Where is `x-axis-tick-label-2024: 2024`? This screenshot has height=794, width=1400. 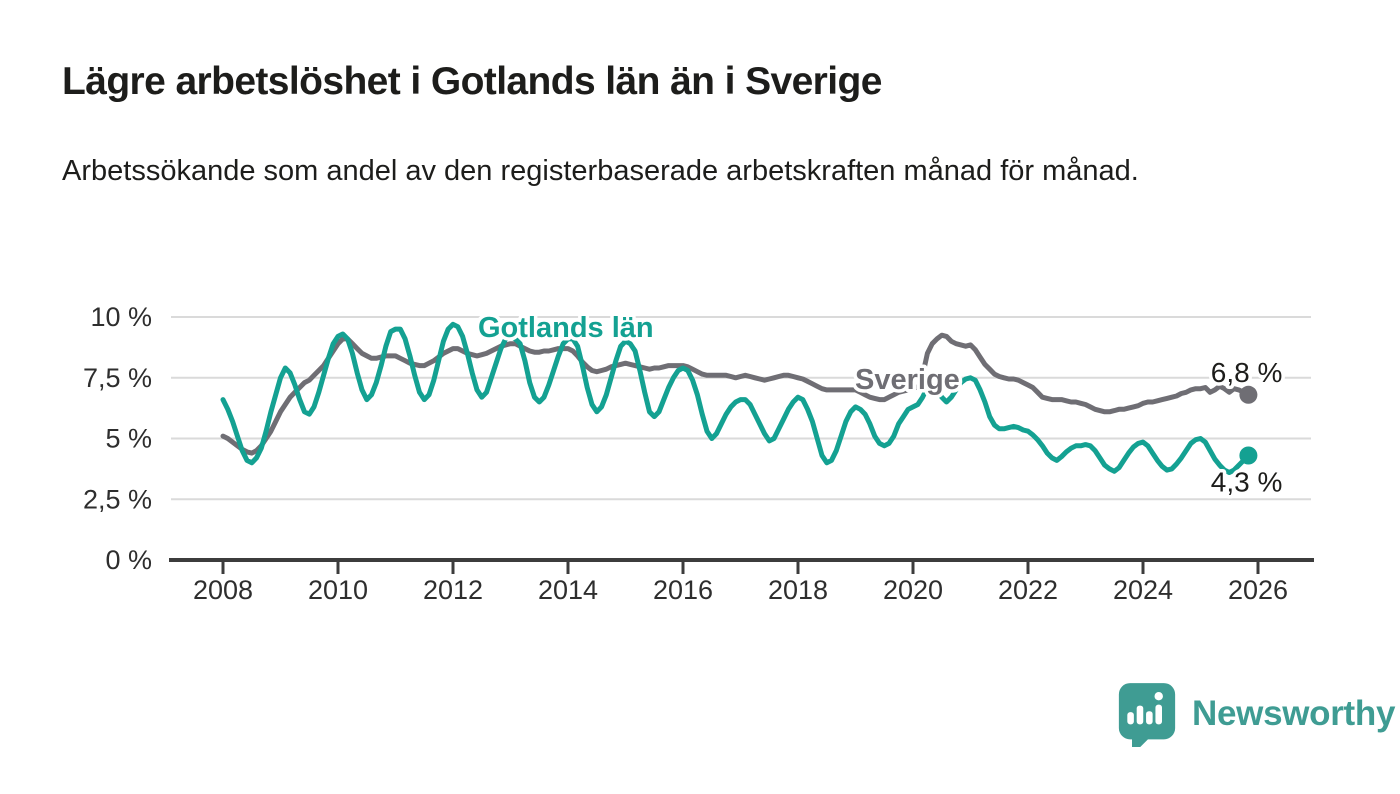 x-axis-tick-label-2024: 2024 is located at coordinates (1143, 590).